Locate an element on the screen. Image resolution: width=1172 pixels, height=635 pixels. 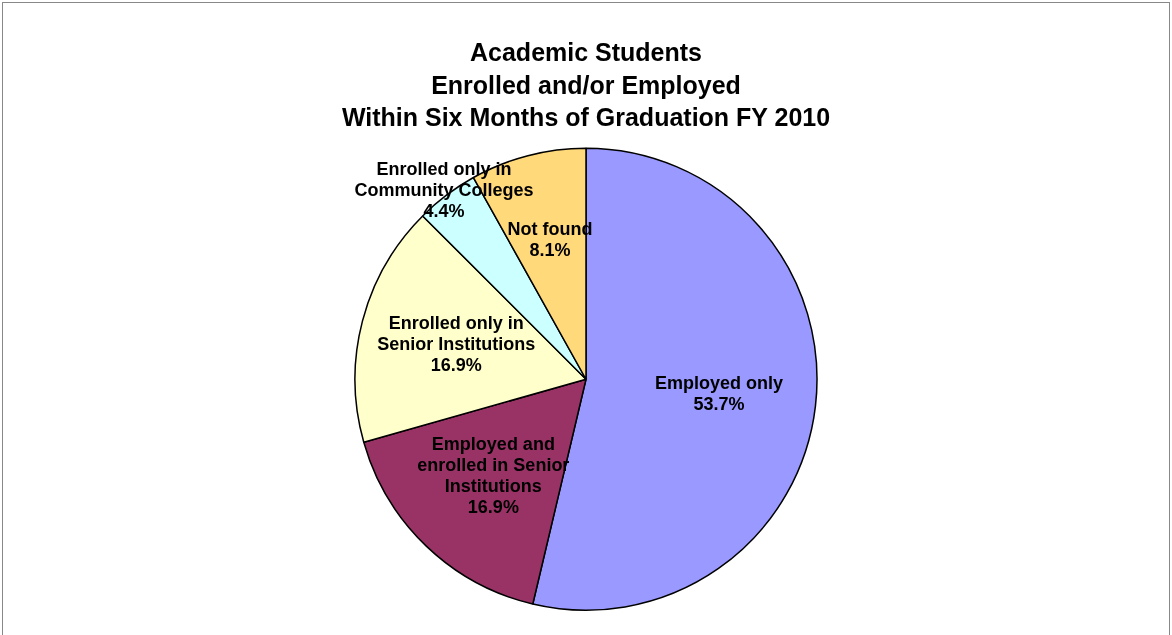
slice-label: Enrolled only in Senior Institutions is located at coordinates (456, 334).